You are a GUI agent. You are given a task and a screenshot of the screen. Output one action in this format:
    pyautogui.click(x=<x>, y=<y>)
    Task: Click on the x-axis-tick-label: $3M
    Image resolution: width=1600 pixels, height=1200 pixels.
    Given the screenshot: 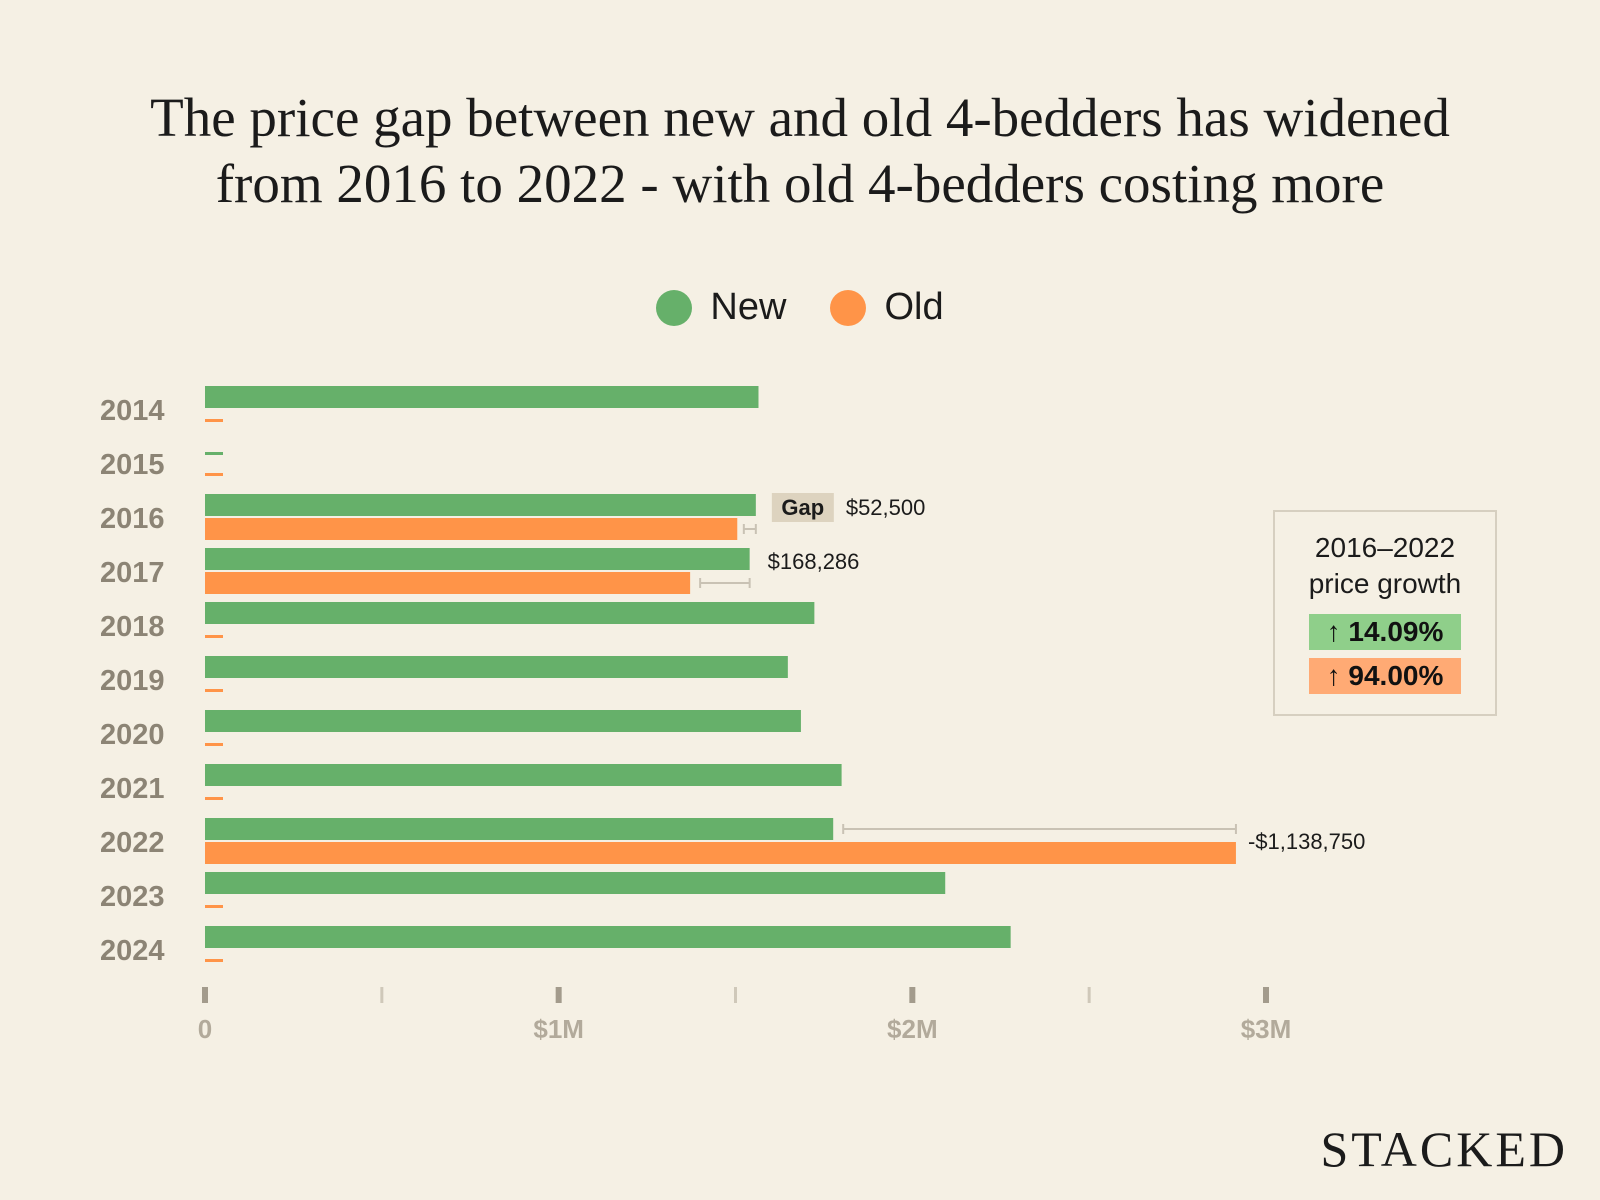 What is the action you would take?
    pyautogui.click(x=1266, y=1029)
    